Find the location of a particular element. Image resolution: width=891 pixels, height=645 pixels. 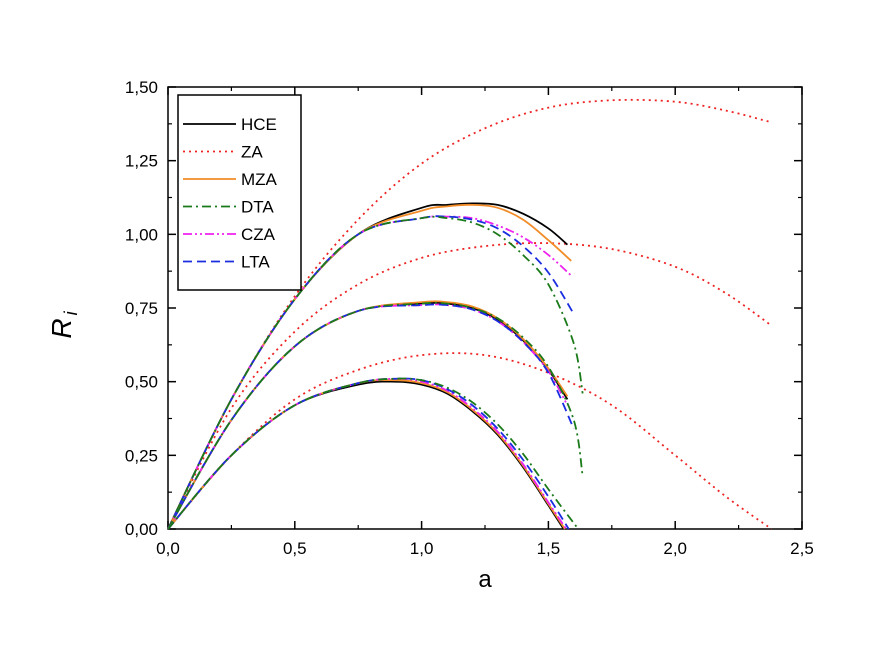

x-tick-label: 1,0 is located at coordinates (422, 548).